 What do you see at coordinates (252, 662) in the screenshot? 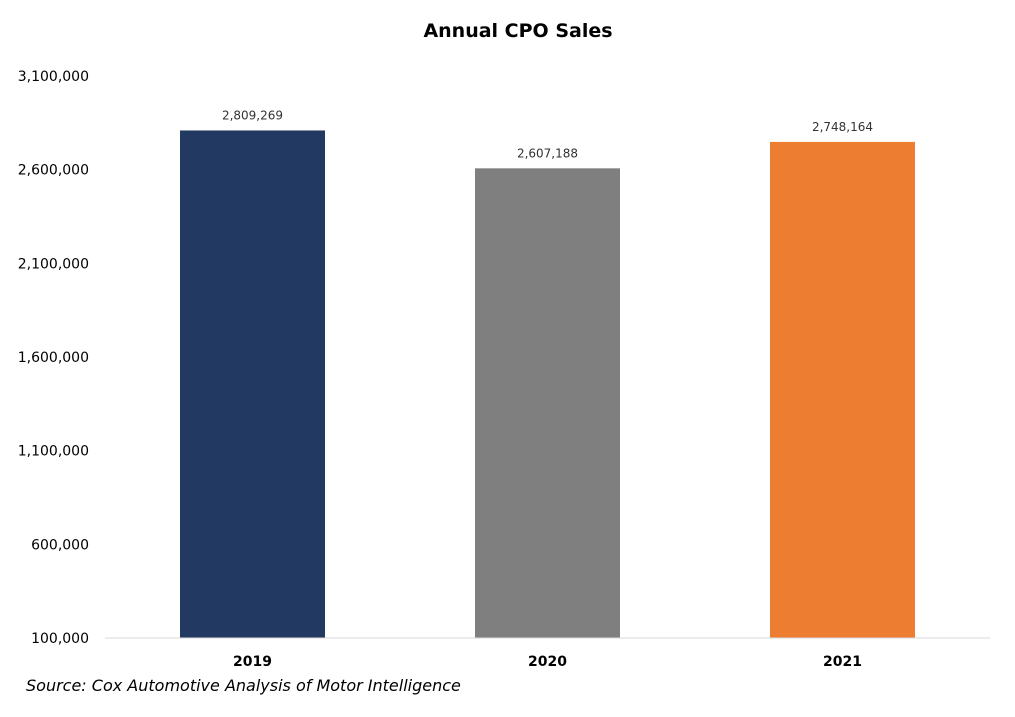
I see `x-tick-label: 2019` at bounding box center [252, 662].